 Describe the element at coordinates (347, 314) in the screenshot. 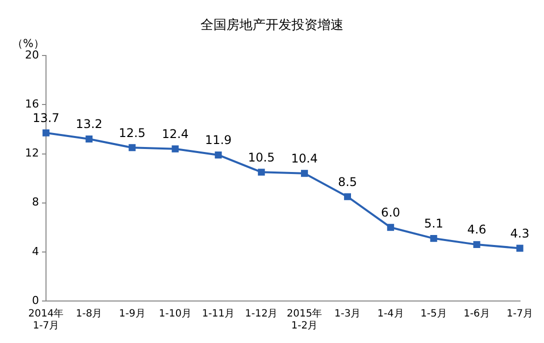

I see `x-tick-label: 1-3月` at that location.